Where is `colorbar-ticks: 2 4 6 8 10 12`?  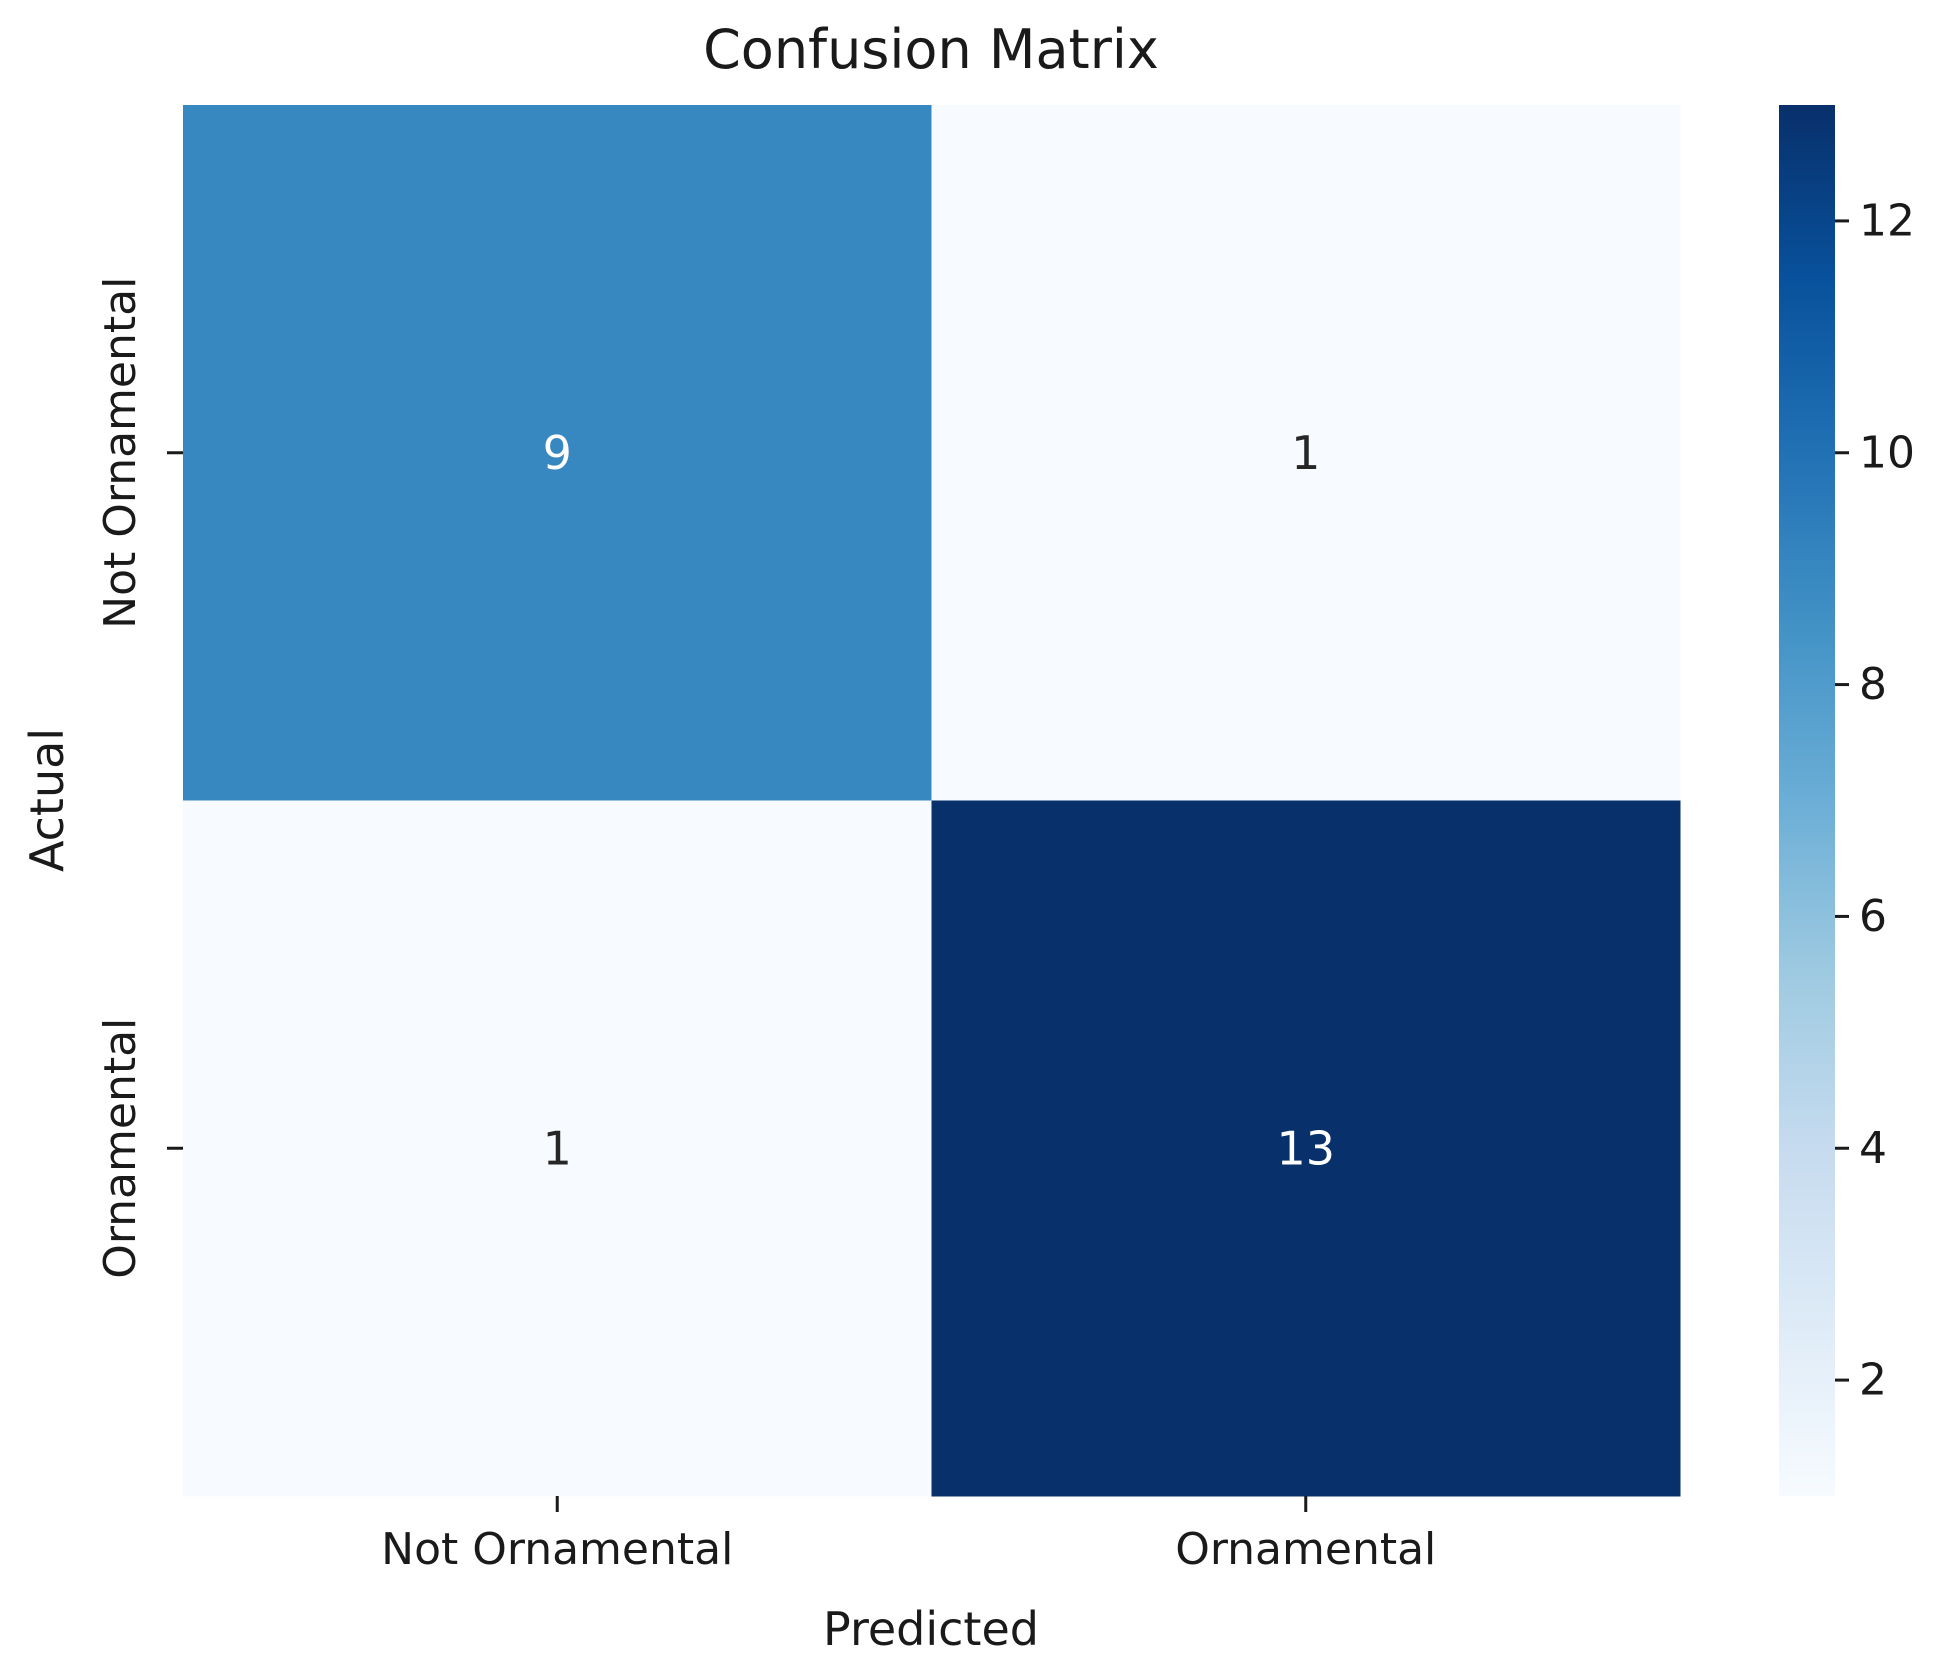
colorbar-ticks: 2 4 6 8 10 12 is located at coordinates (1875, 800).